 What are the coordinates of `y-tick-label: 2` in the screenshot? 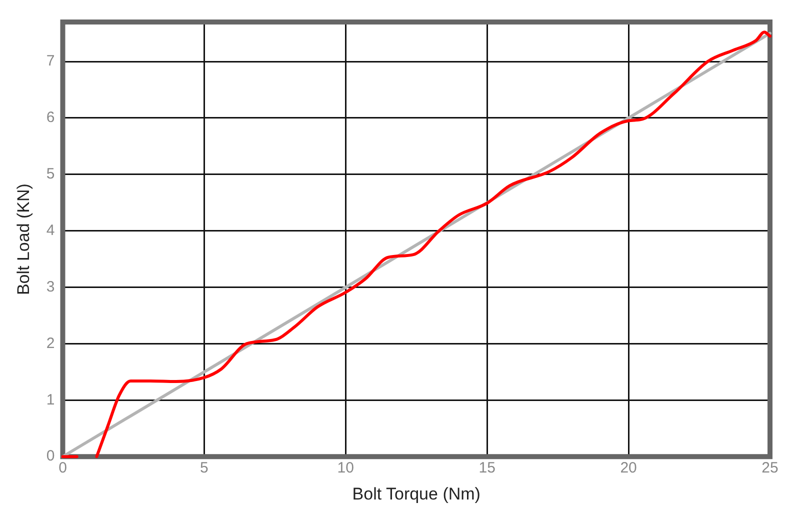 It's located at (50, 343).